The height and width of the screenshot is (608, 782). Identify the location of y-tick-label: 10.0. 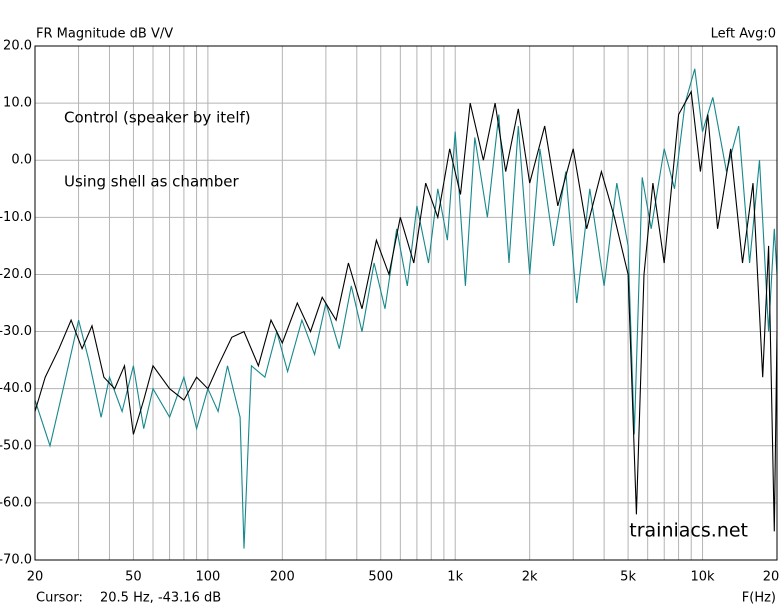
(17, 103).